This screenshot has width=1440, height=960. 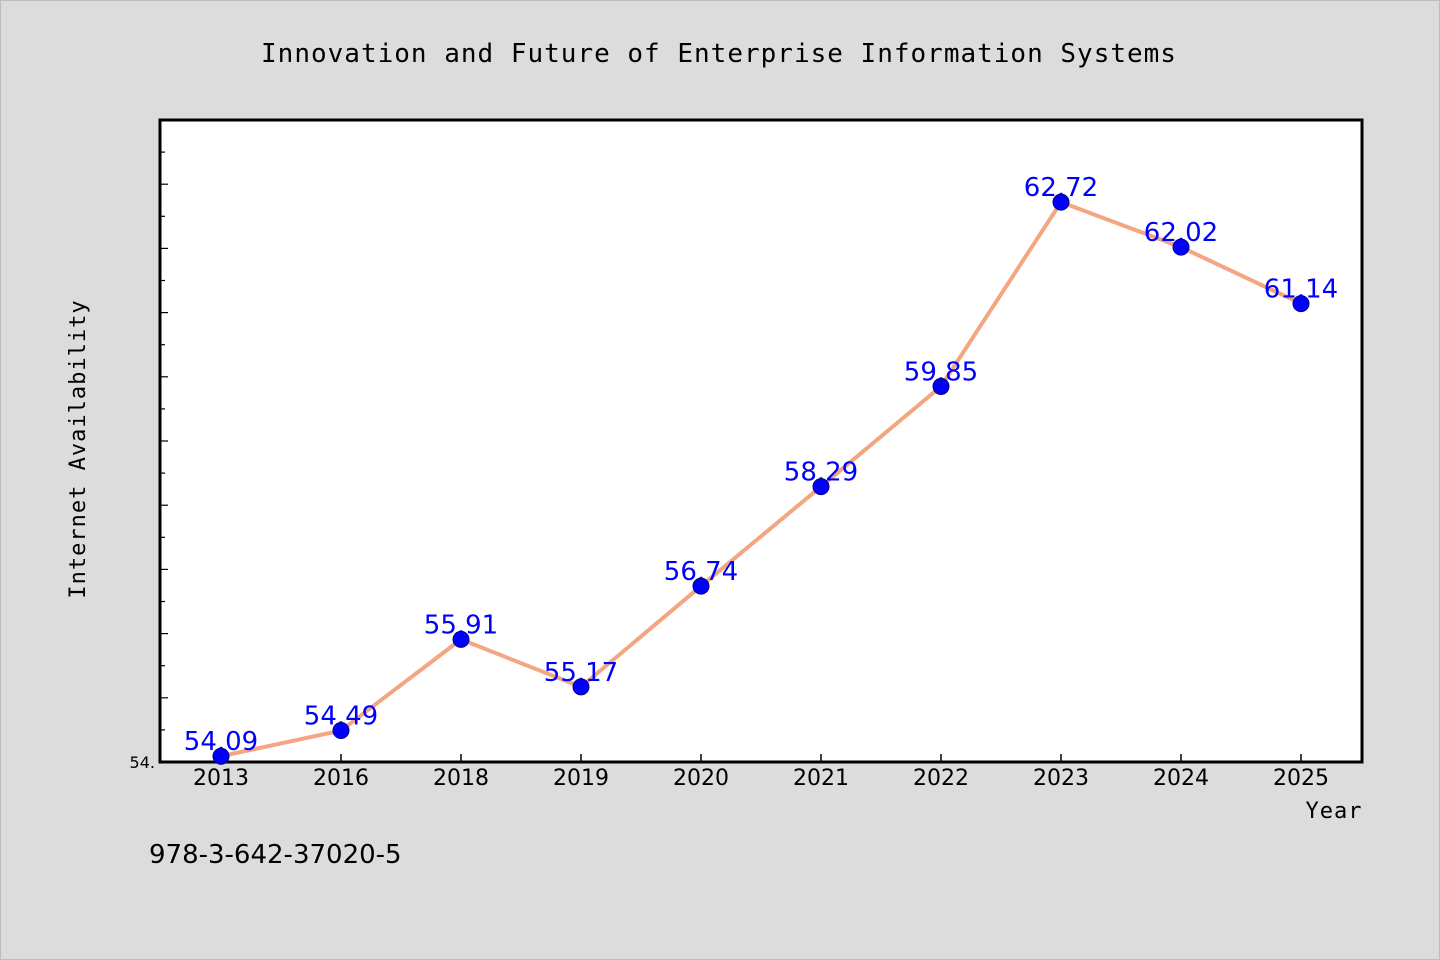 I want to click on x-tick-label: 2016, so click(x=341, y=778).